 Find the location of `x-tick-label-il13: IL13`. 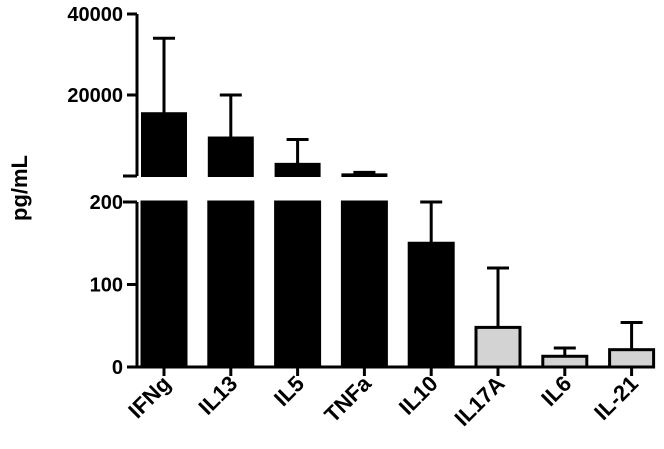

x-tick-label-il13: IL13 is located at coordinates (218, 395).